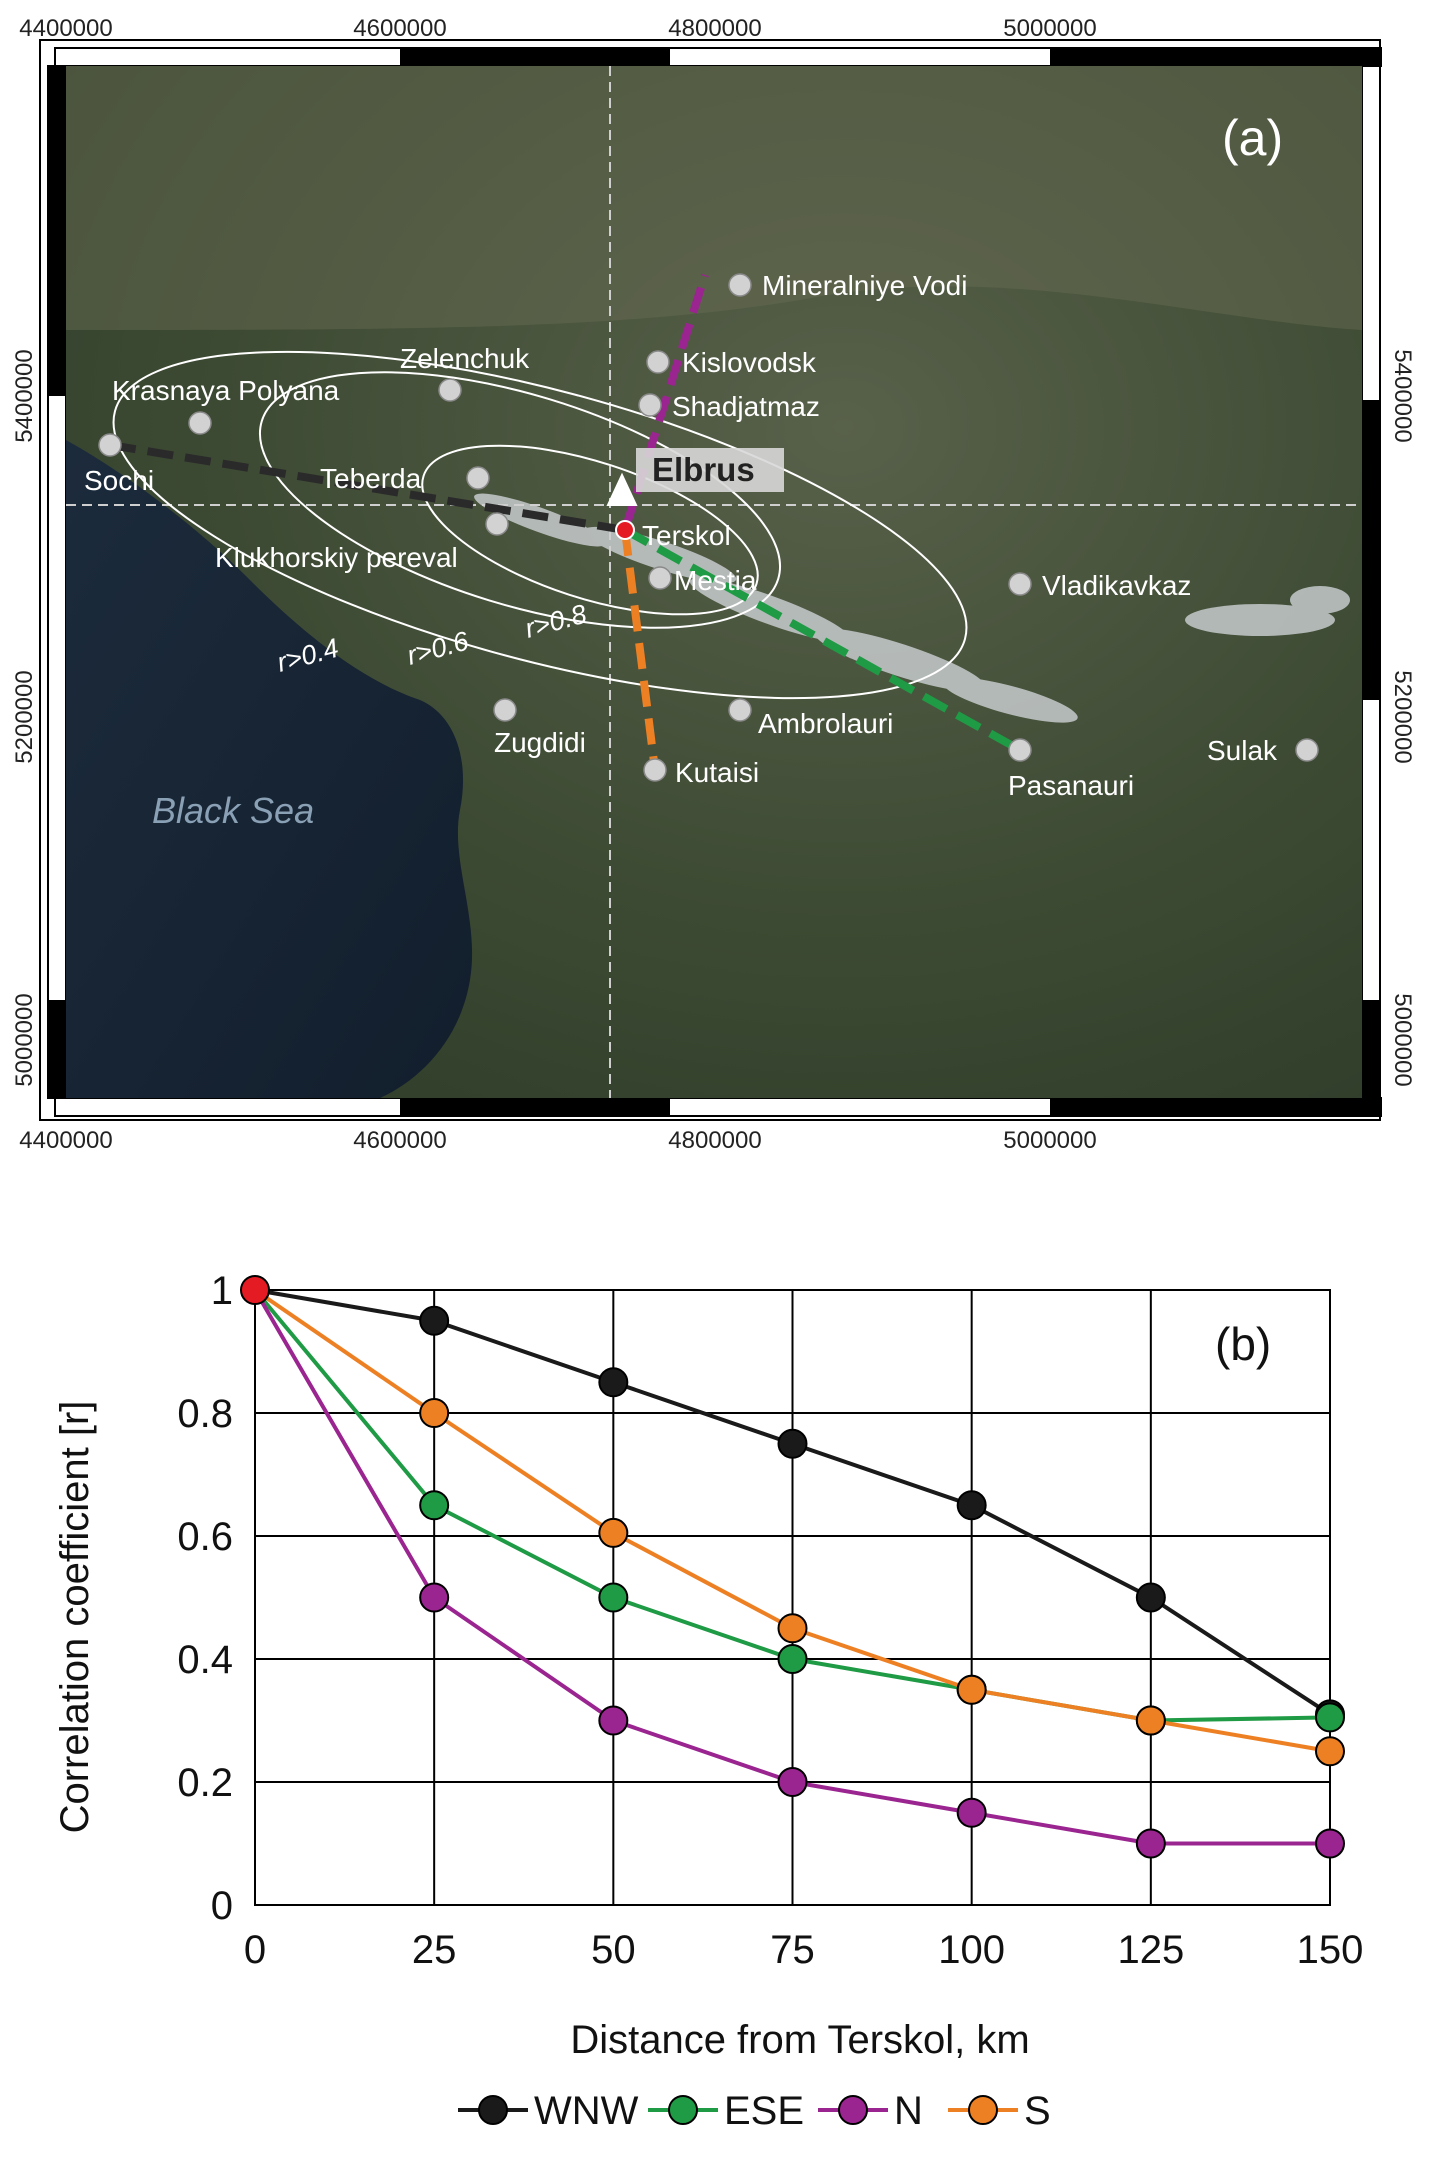 Image resolution: width=1435 pixels, height=2170 pixels. I want to click on ellipse-r06, so click(520, 500).